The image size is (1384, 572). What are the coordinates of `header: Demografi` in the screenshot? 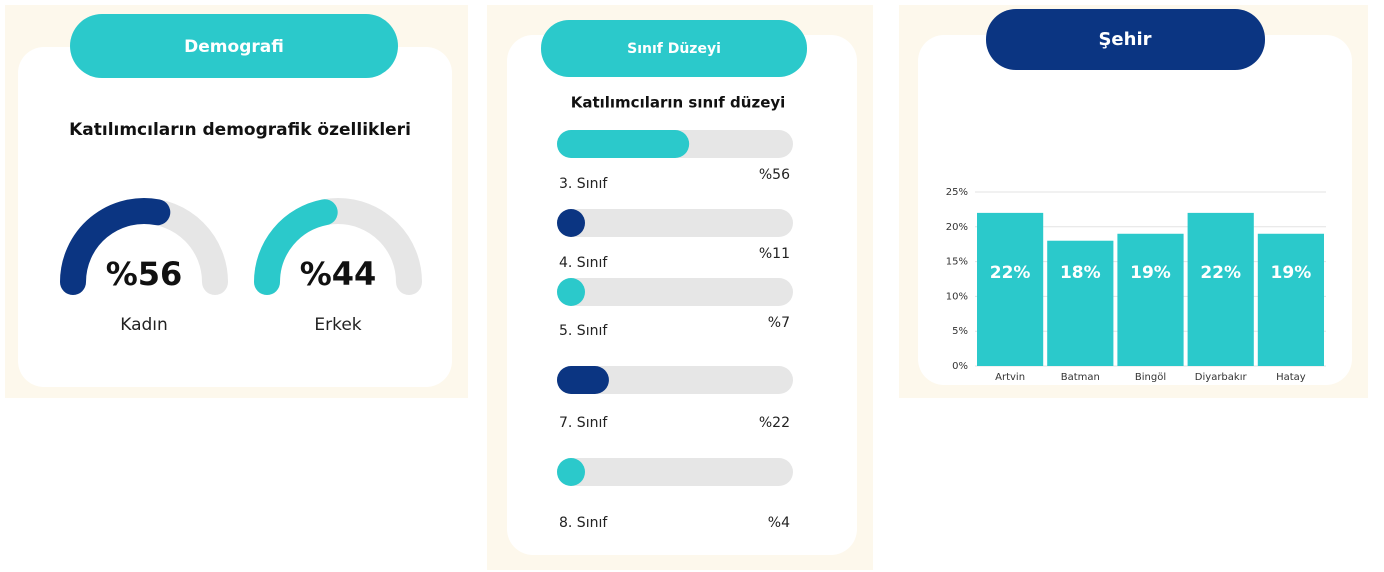 It's located at (234, 47).